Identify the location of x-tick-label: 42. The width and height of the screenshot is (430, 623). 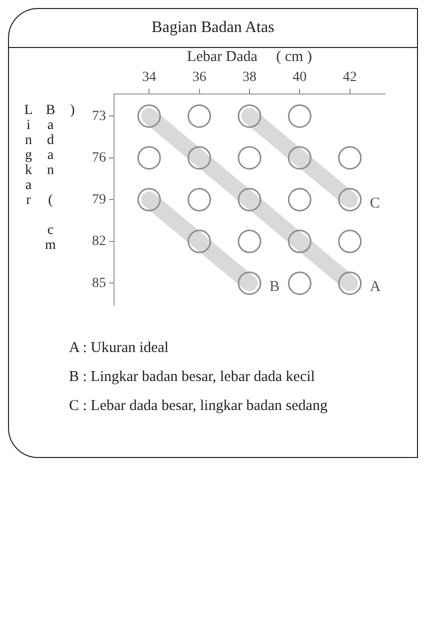
(349, 78).